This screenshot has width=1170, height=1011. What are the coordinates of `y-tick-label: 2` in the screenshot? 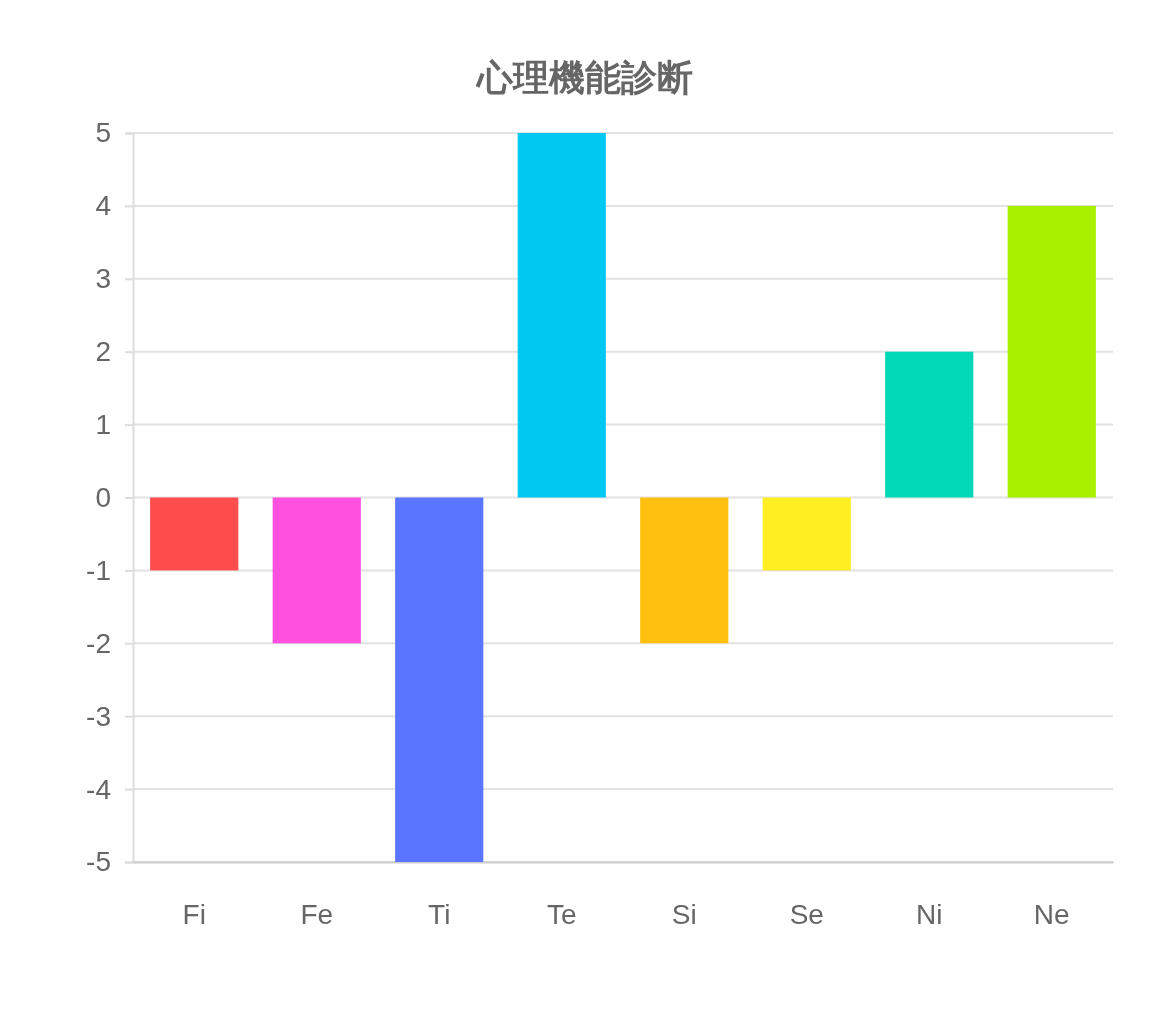 It's located at (103, 352).